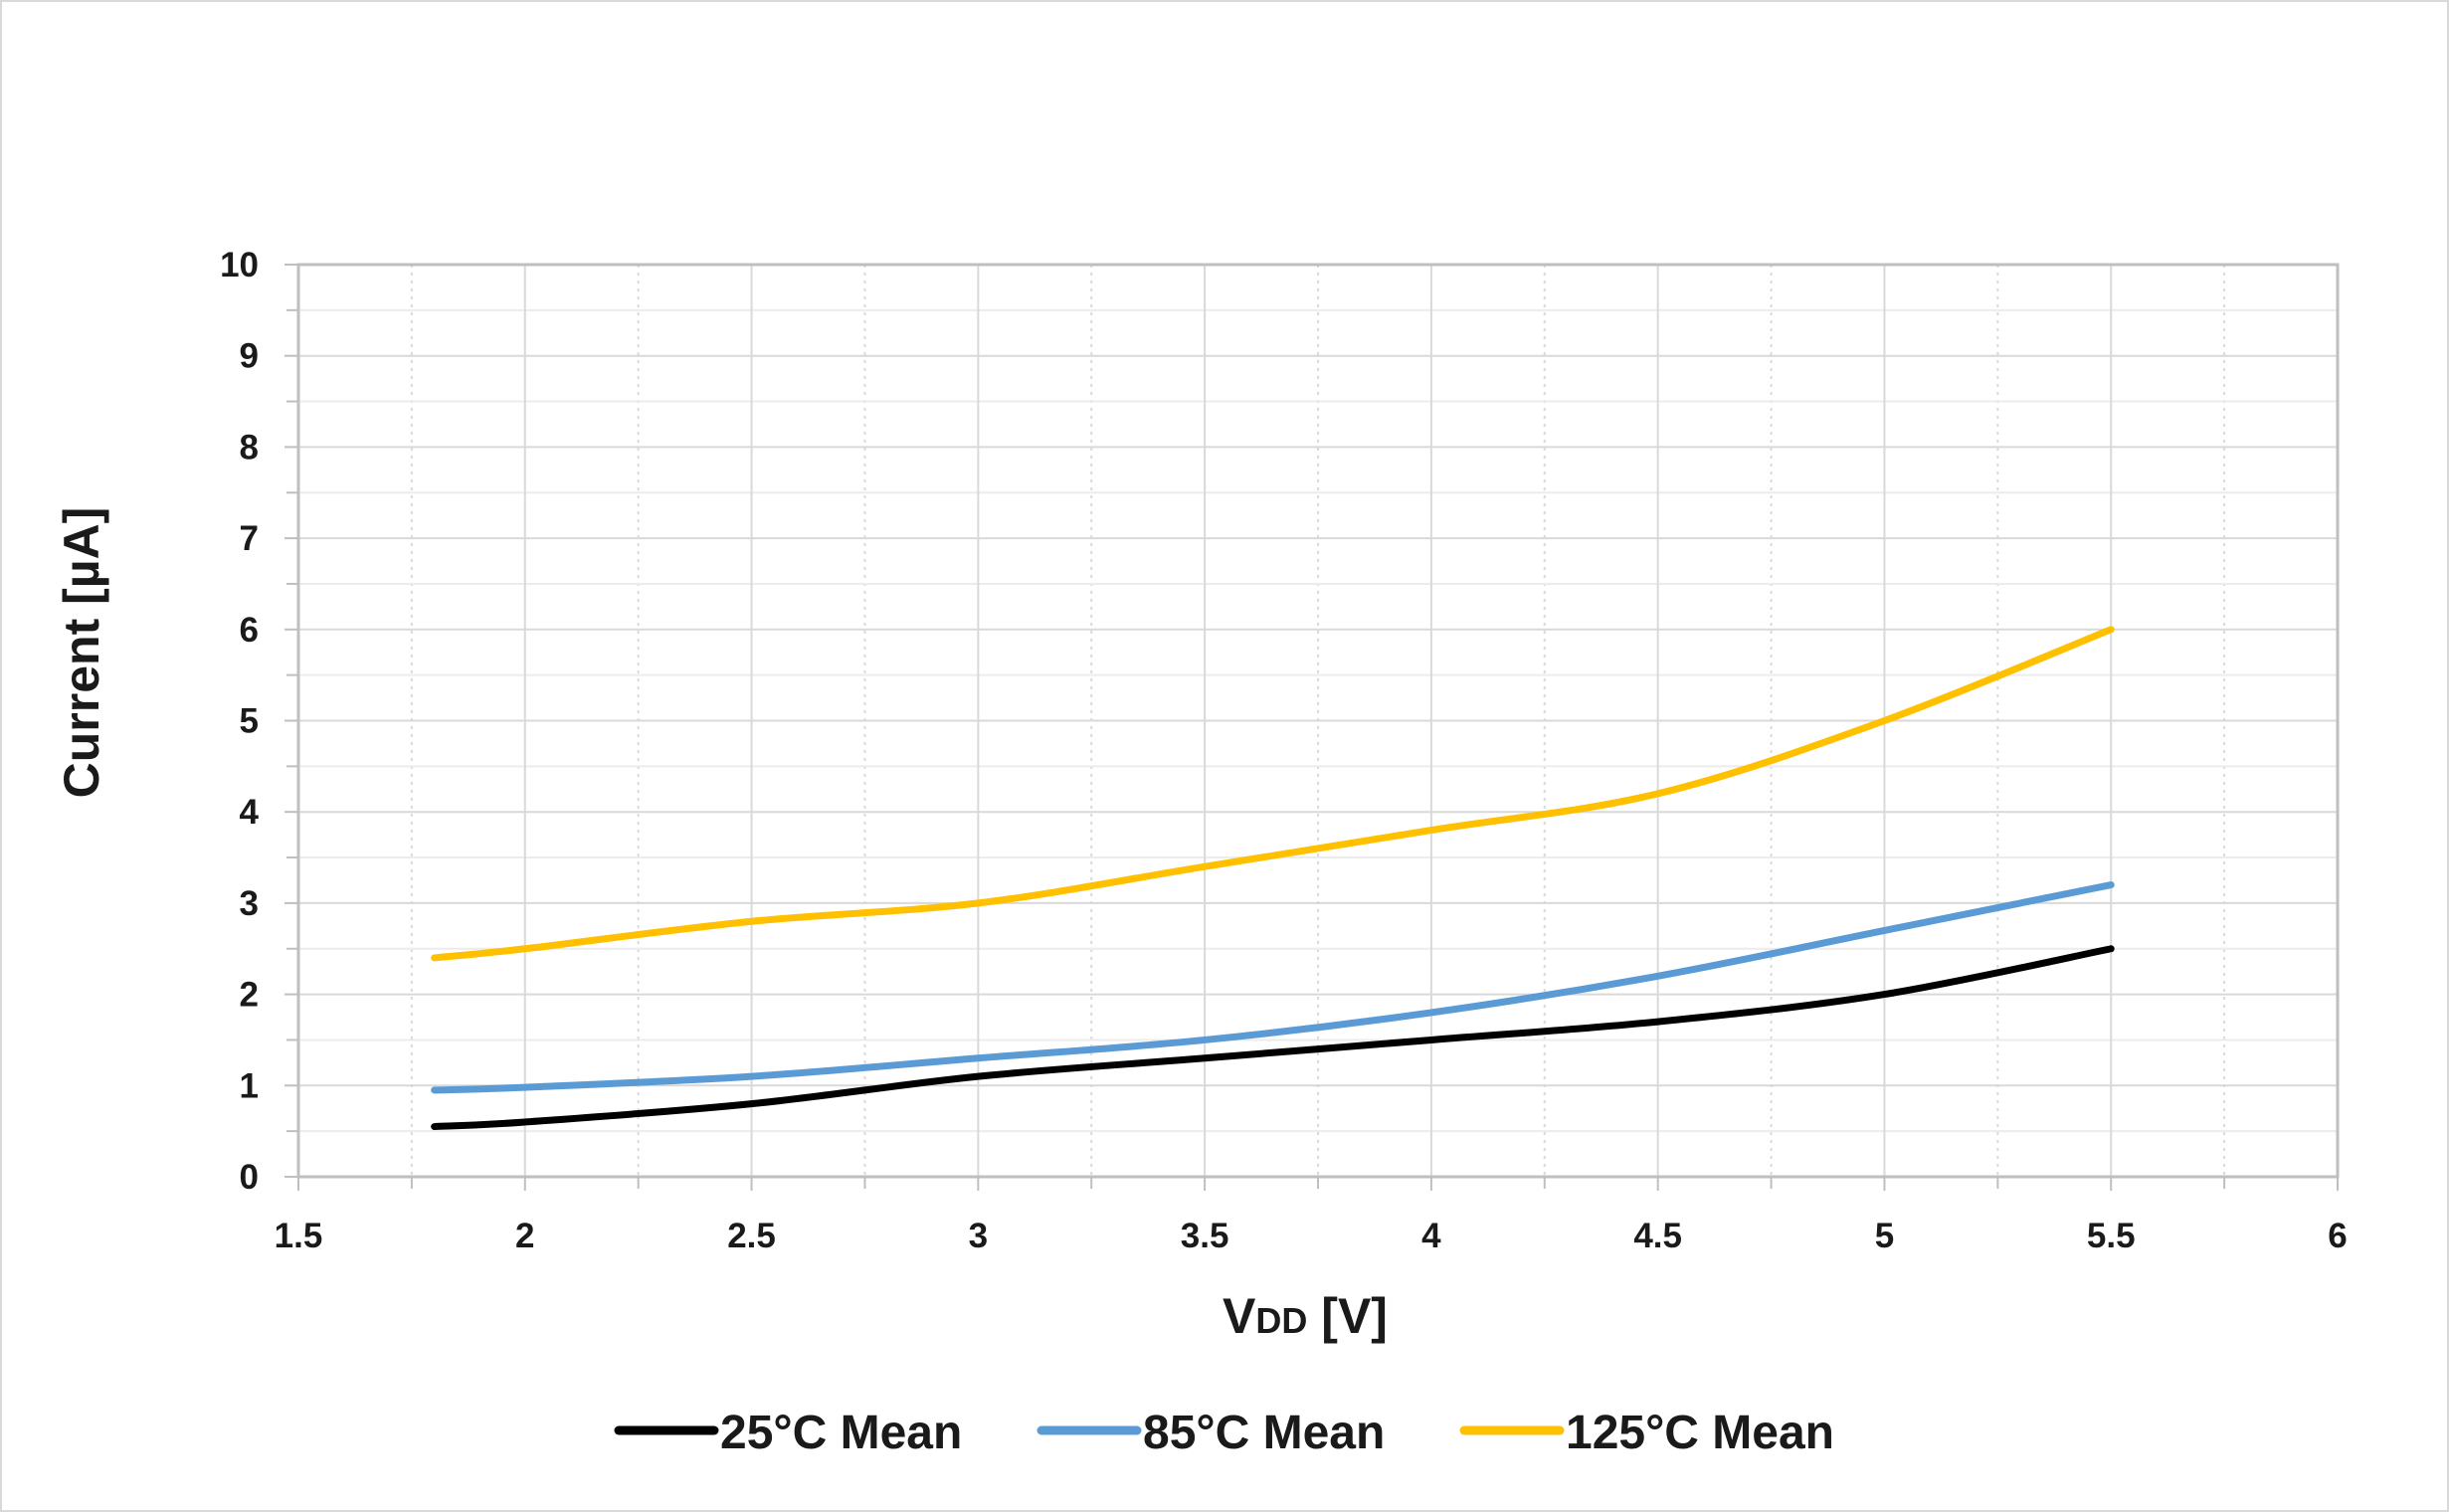  Describe the element at coordinates (841, 1433) in the screenshot. I see `legend-label-1: 25°C Mean` at that location.